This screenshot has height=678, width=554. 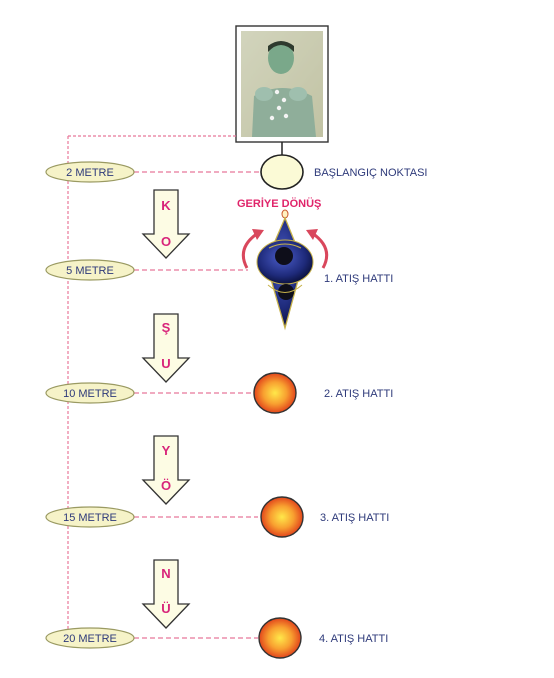 I want to click on rotate-right-arrowhead, so click(x=312, y=234).